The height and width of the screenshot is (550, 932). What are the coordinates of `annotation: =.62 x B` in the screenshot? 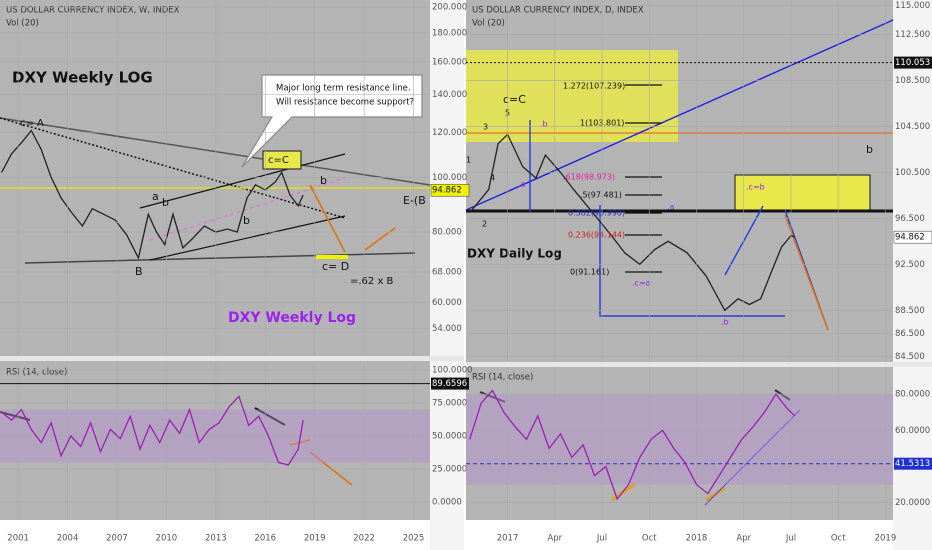 It's located at (372, 281).